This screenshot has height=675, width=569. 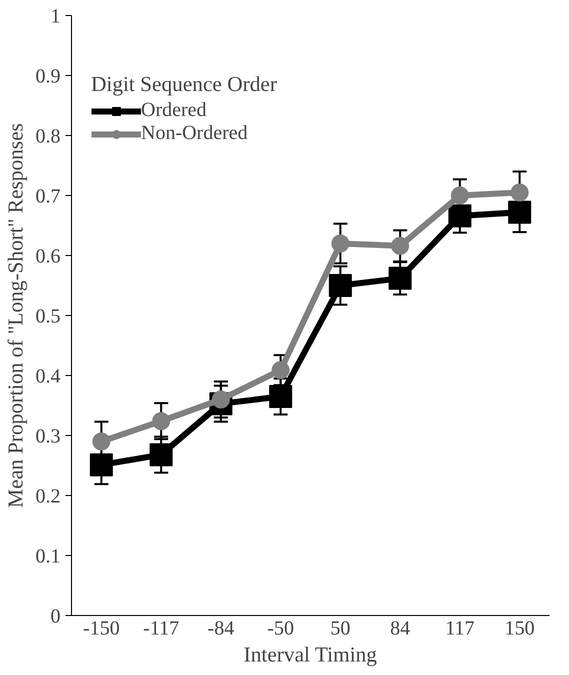 I want to click on x-tick-label: -84, so click(x=221, y=629).